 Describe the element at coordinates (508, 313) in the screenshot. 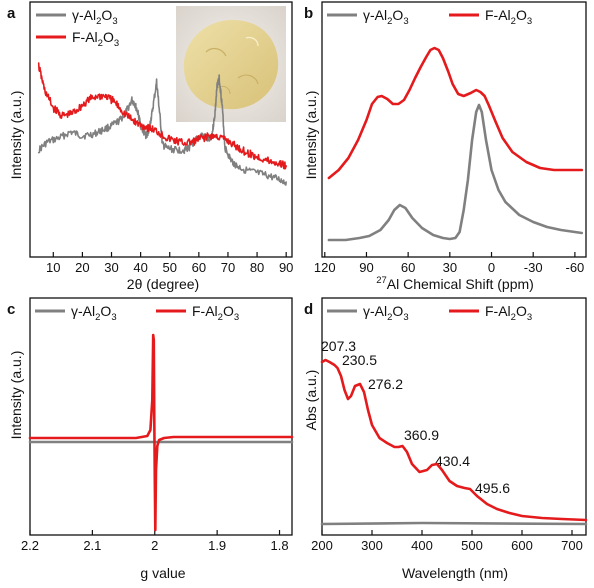

I see `legend-label-d-1: F-Al2O3` at that location.